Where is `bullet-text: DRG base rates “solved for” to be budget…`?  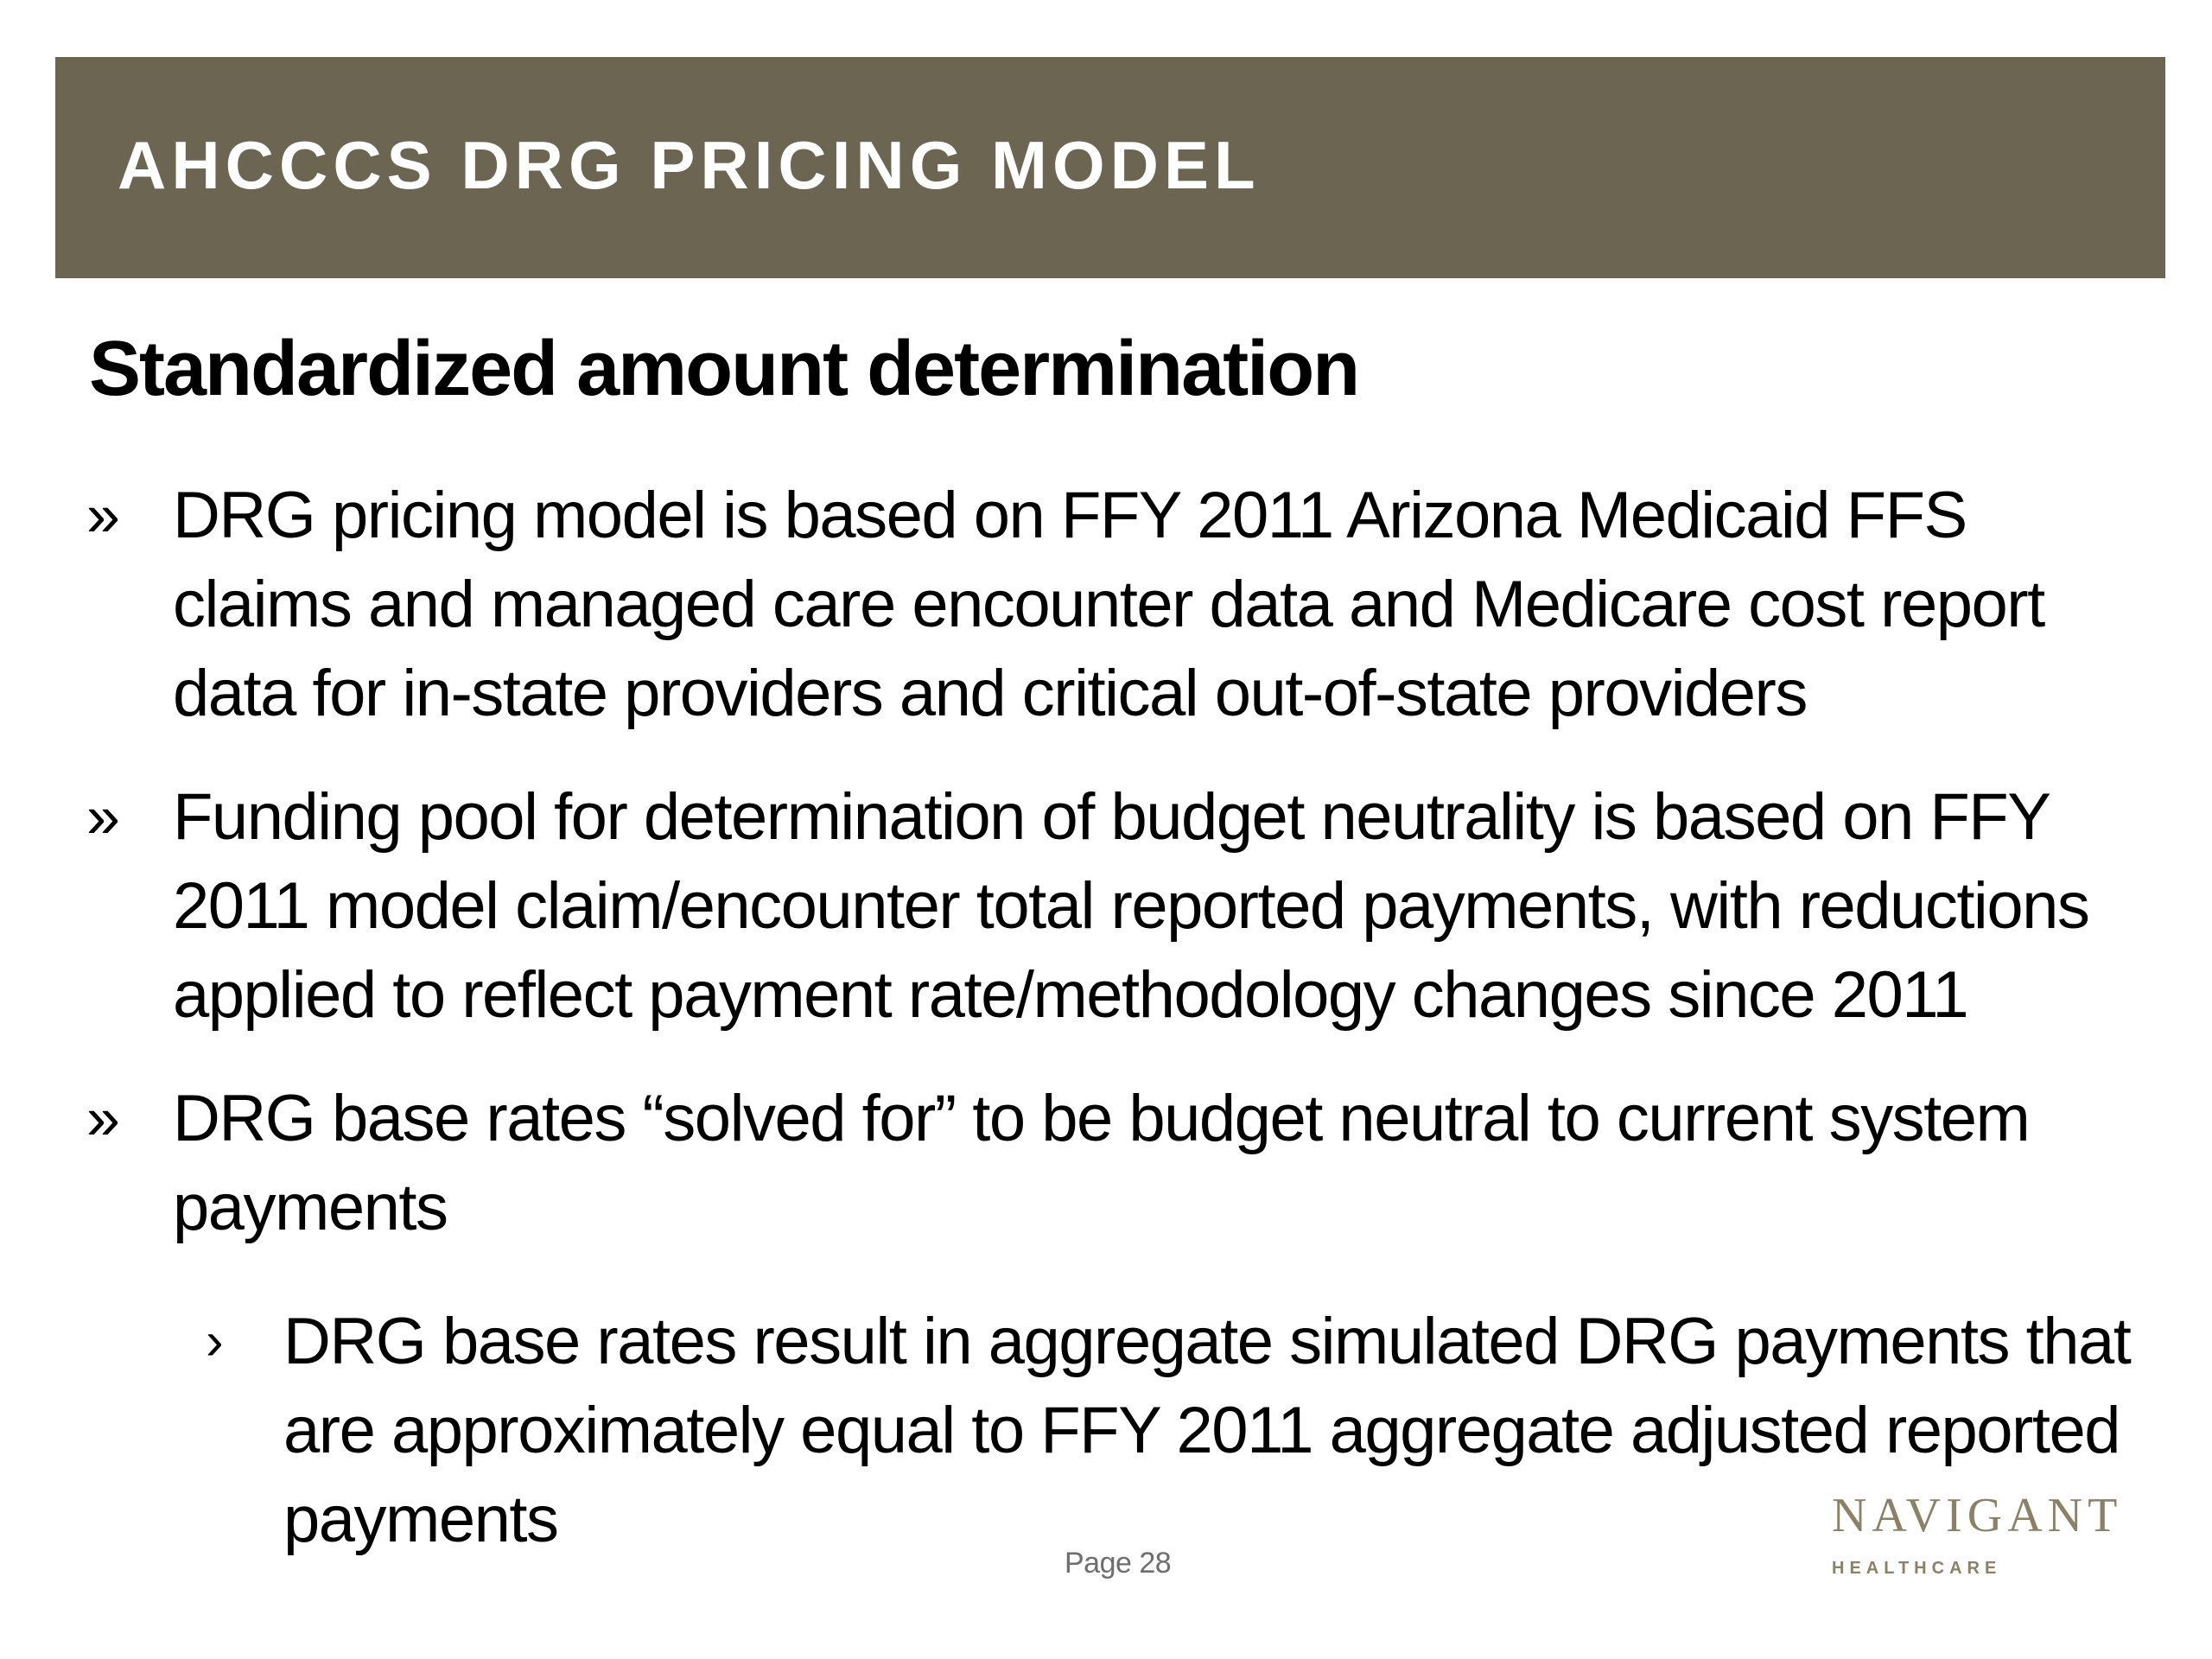 bullet-text: DRG base rates “solved for” to be budget… is located at coordinates (1102, 1163).